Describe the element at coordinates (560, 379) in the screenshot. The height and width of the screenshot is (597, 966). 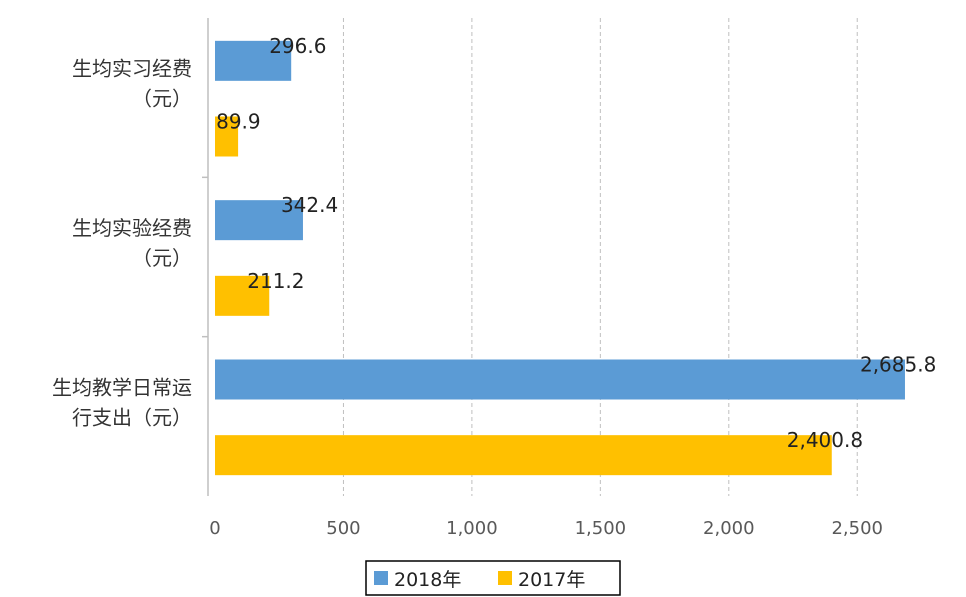
I see `bar-2018年-2` at that location.